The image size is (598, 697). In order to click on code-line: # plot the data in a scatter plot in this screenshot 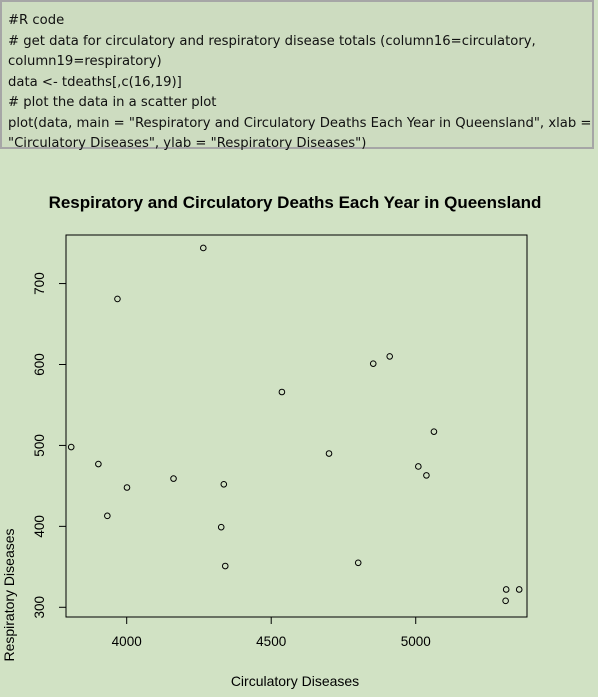, I will do `click(112, 102)`.